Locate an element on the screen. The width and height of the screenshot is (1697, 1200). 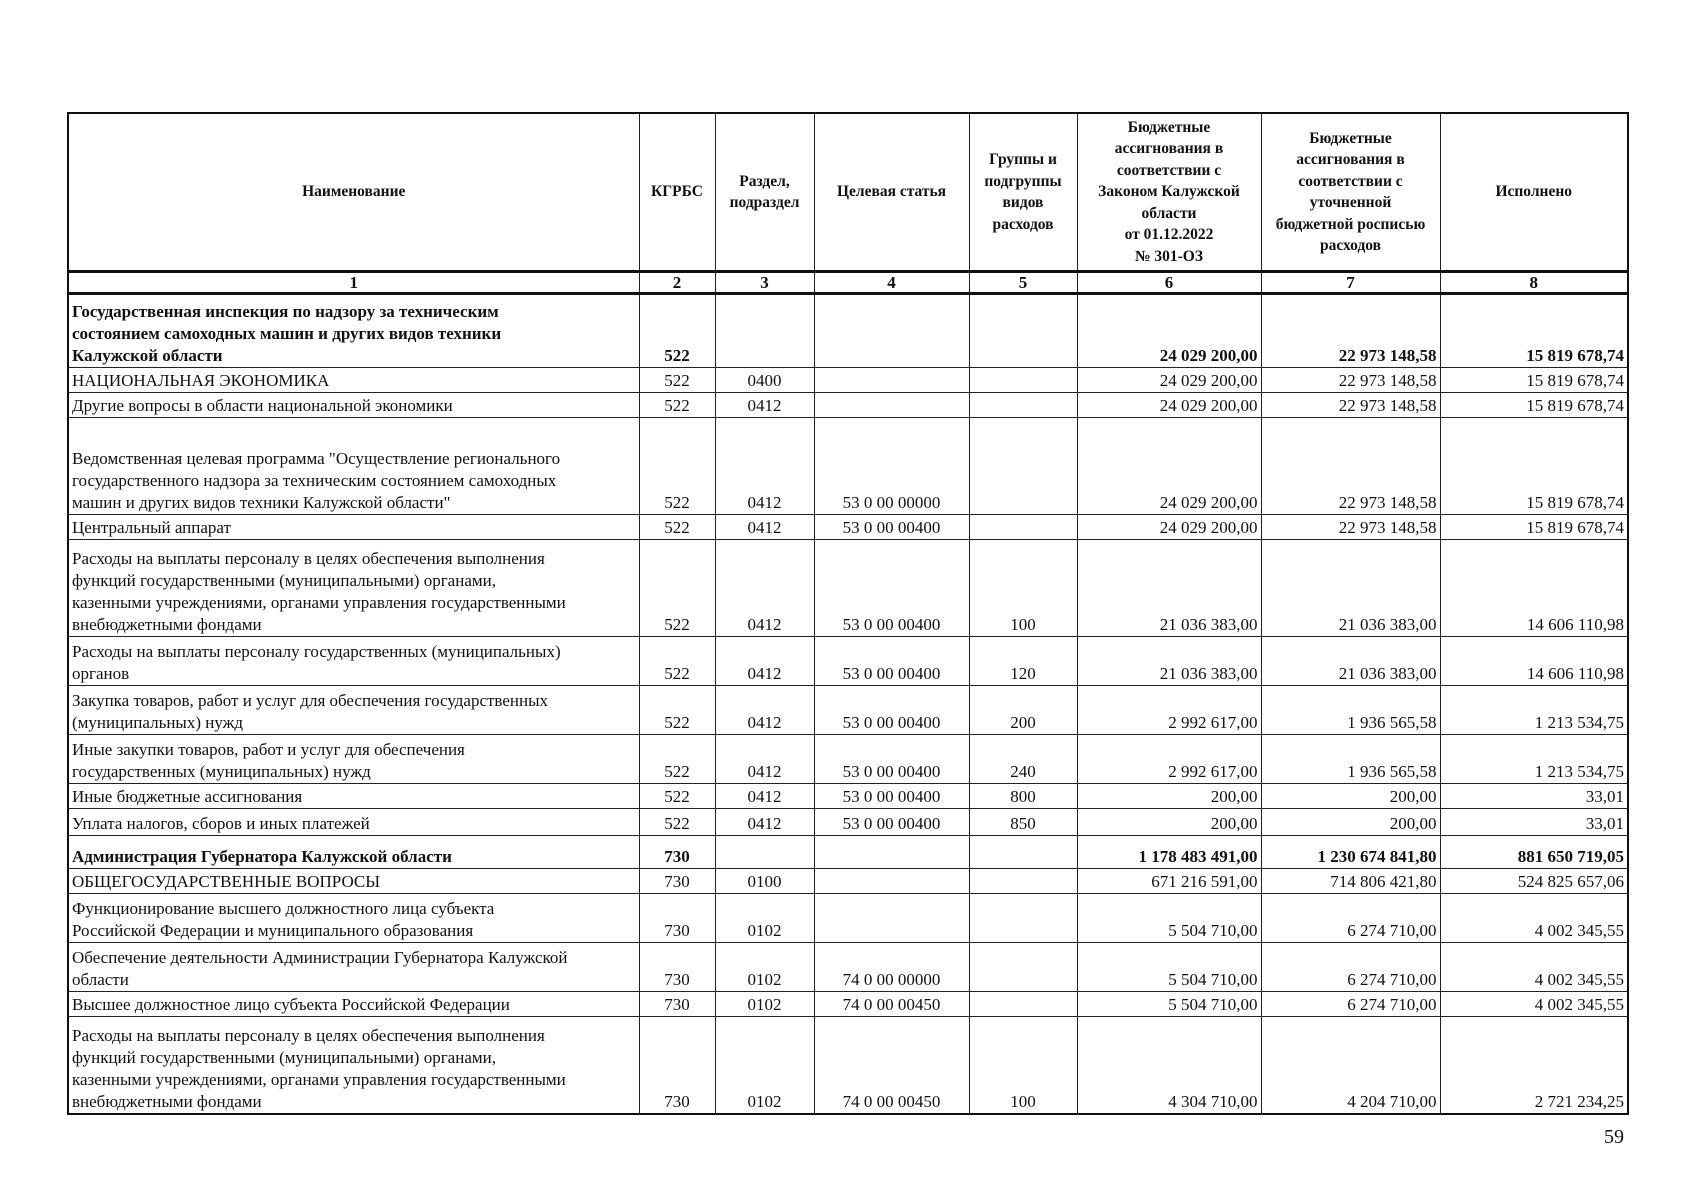
cell-executed: 881 650 719,05 is located at coordinates (1534, 852).